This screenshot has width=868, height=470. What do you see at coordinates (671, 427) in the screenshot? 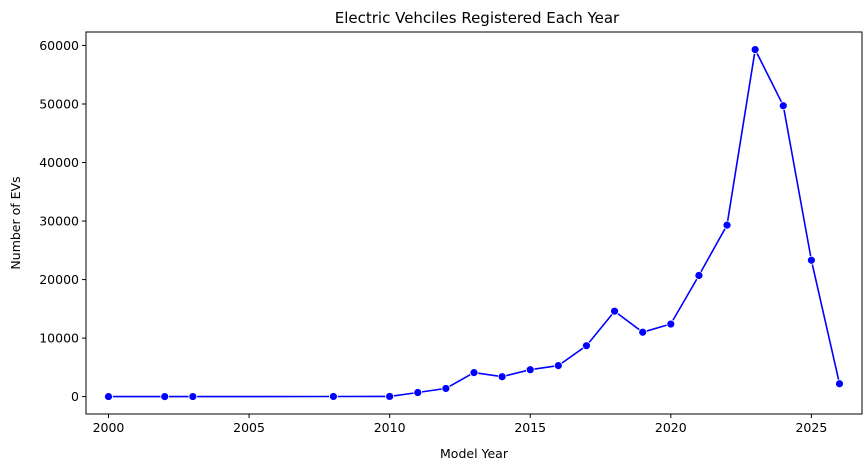
I see `x-tick-label: 2020` at bounding box center [671, 427].